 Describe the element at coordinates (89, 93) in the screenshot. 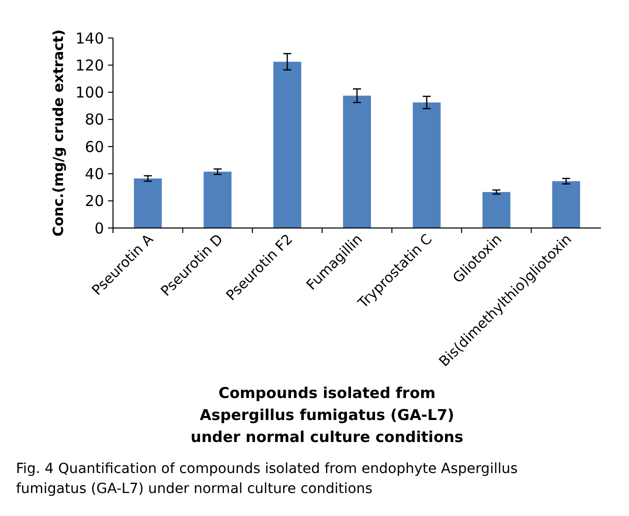

I see `y-tick-label: 100` at that location.